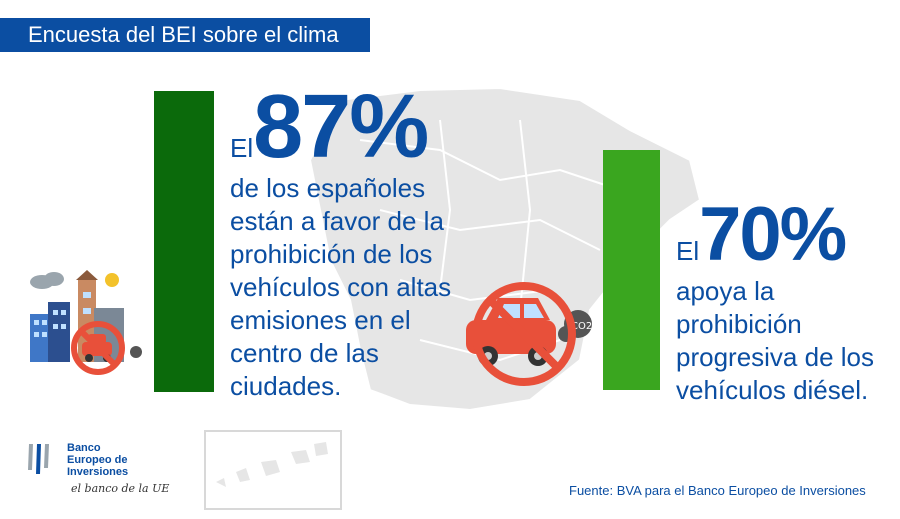 This screenshot has height=519, width=900. What do you see at coordinates (775, 357) in the screenshot?
I see `stat-70-line: progresiva de los` at bounding box center [775, 357].